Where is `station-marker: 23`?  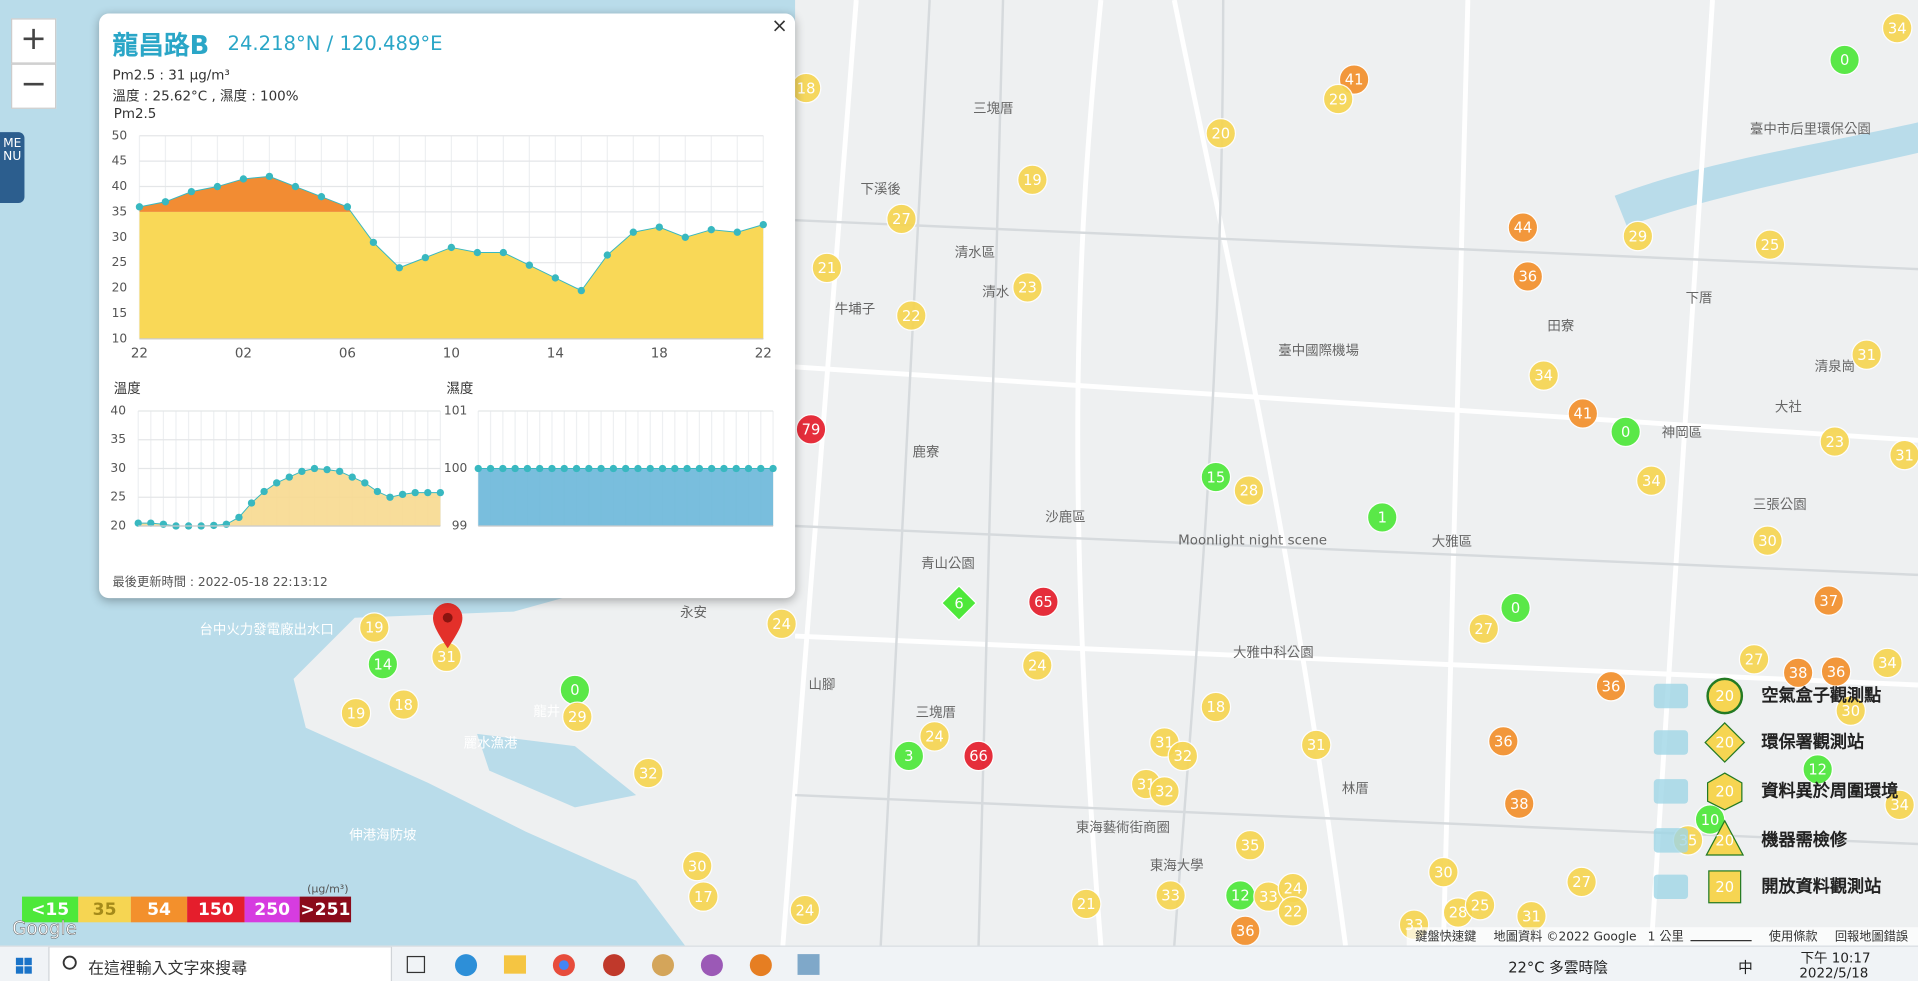 station-marker: 23 is located at coordinates (1835, 441).